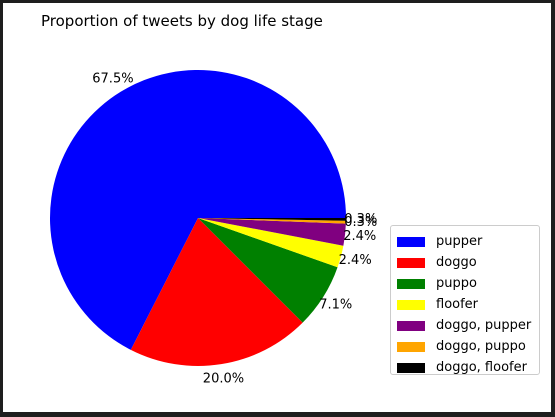 The image size is (555, 417). I want to click on percent-label: 7.1%, so click(335, 304).